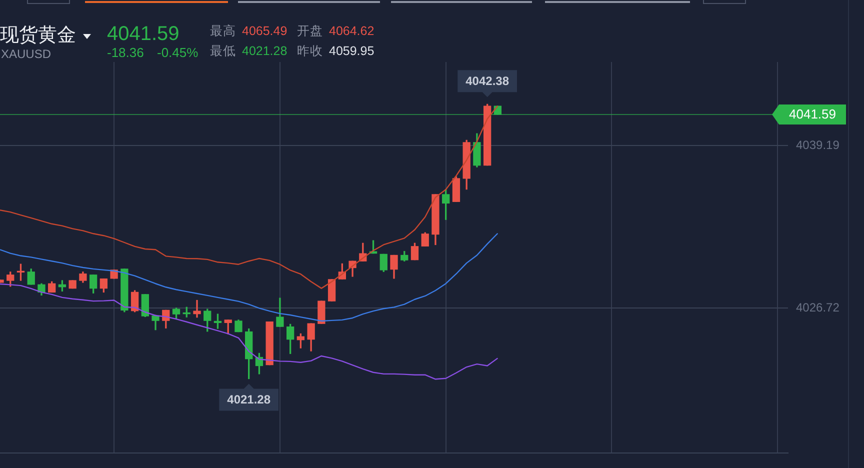  Describe the element at coordinates (265, 31) in the screenshot. I see `text: 4065.49` at that location.